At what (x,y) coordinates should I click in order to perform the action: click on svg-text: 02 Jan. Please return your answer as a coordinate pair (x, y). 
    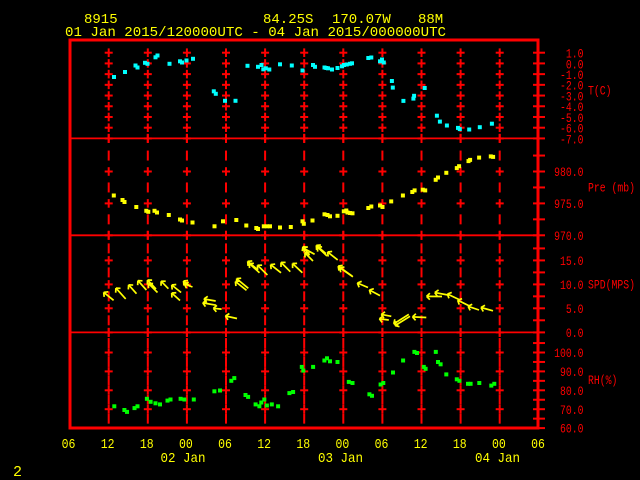
    Looking at the image, I should click on (183, 459).